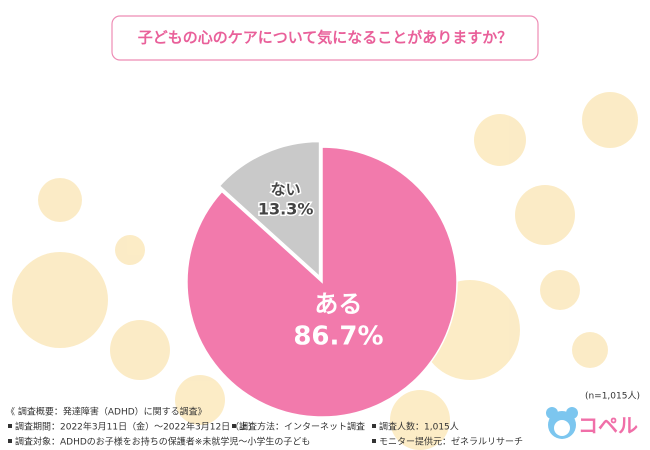 This screenshot has height=450, width=650. I want to click on logo-text: コペル, so click(608, 426).